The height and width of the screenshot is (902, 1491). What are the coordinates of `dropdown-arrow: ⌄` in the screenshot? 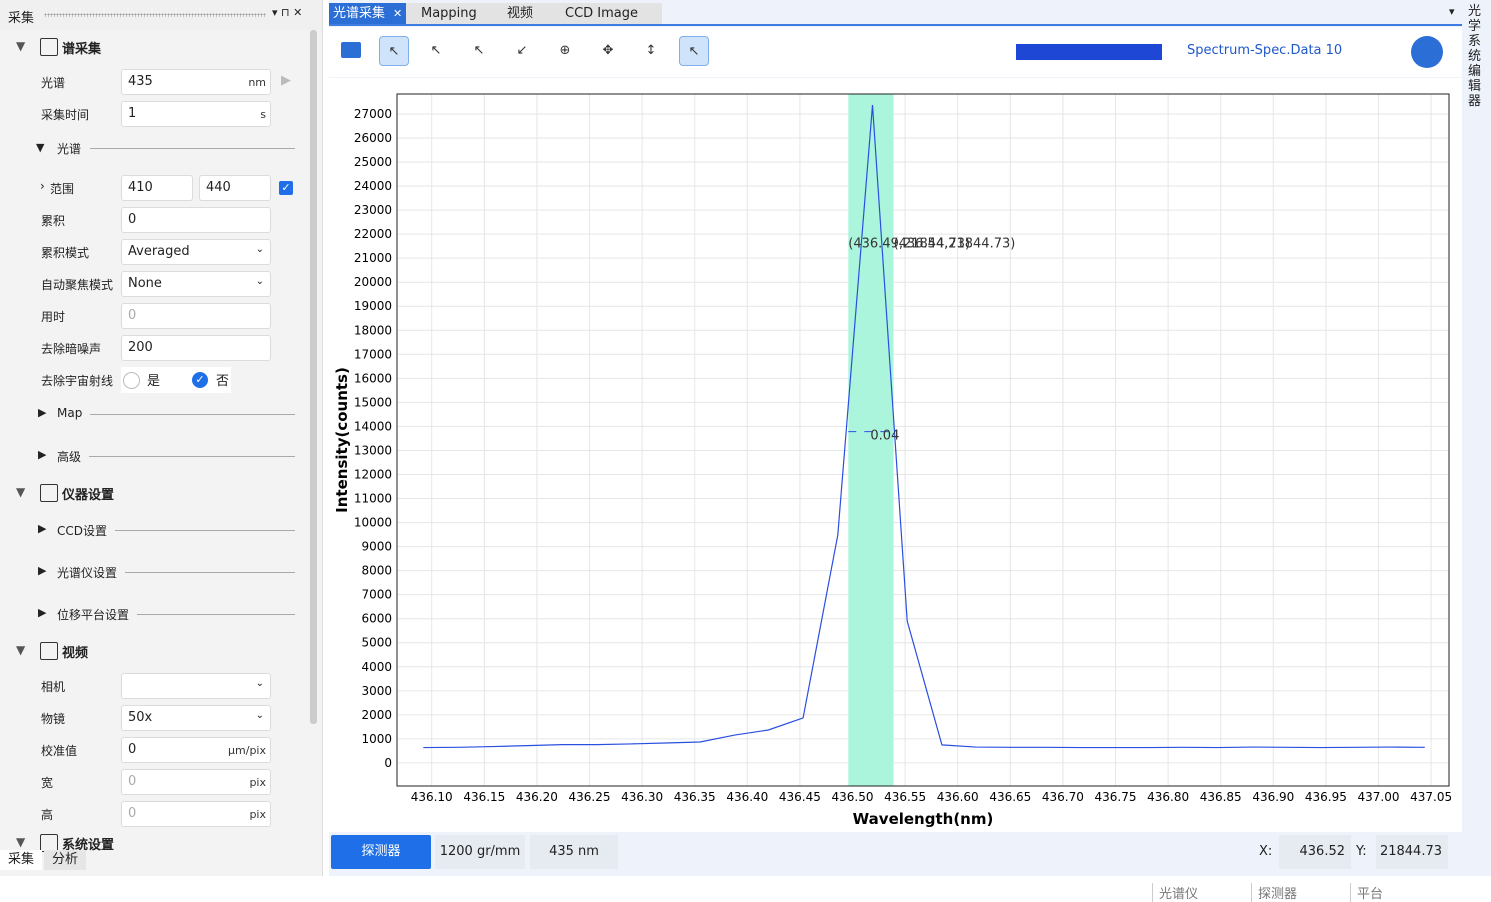 It's located at (259, 281).